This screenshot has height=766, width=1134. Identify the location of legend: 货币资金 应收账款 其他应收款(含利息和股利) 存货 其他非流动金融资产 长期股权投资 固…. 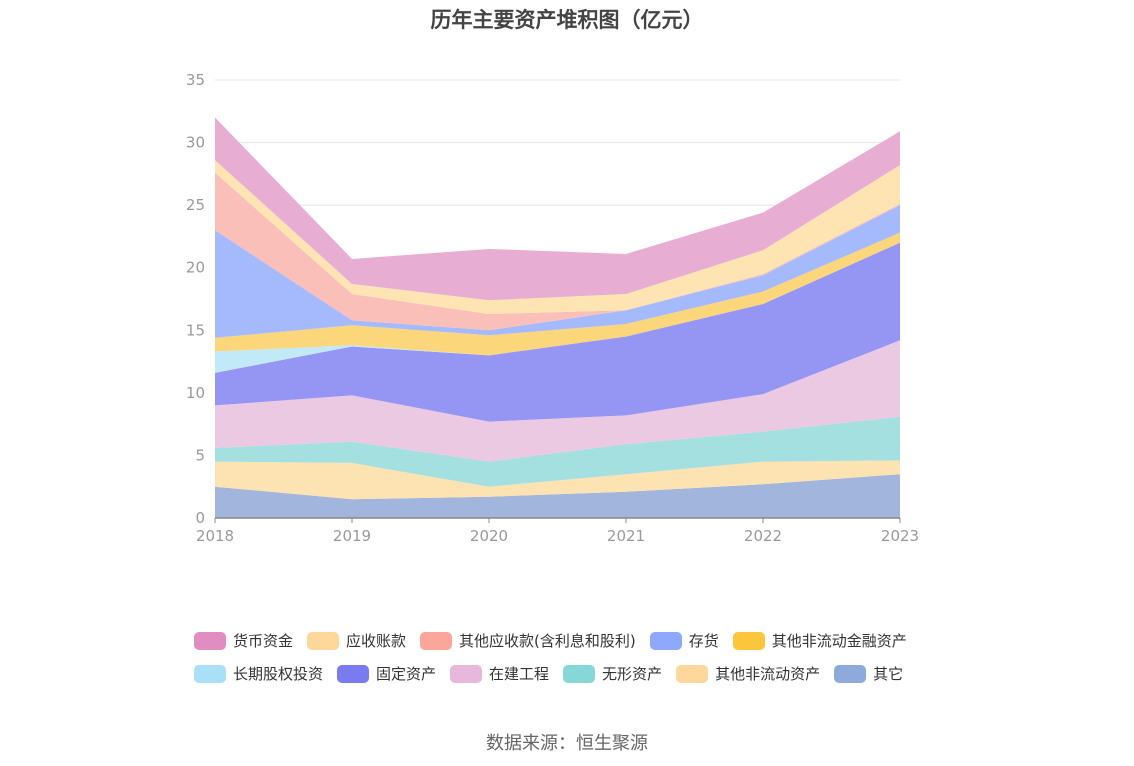
(584, 663).